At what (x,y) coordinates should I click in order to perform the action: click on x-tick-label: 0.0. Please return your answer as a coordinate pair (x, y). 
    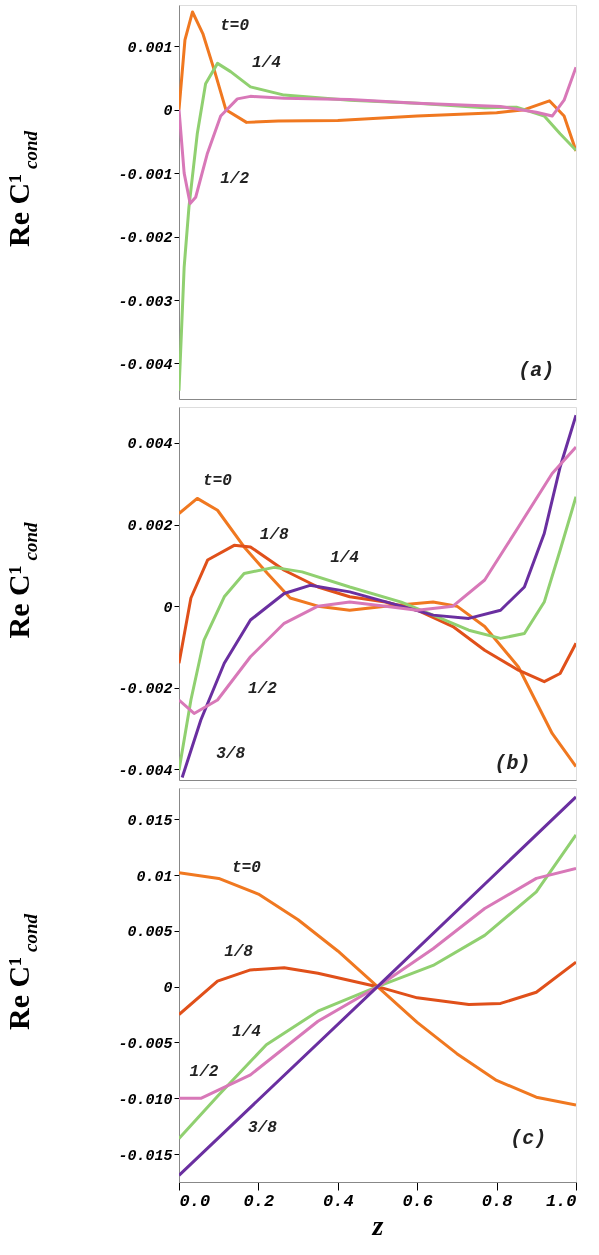
    Looking at the image, I should click on (195, 1201).